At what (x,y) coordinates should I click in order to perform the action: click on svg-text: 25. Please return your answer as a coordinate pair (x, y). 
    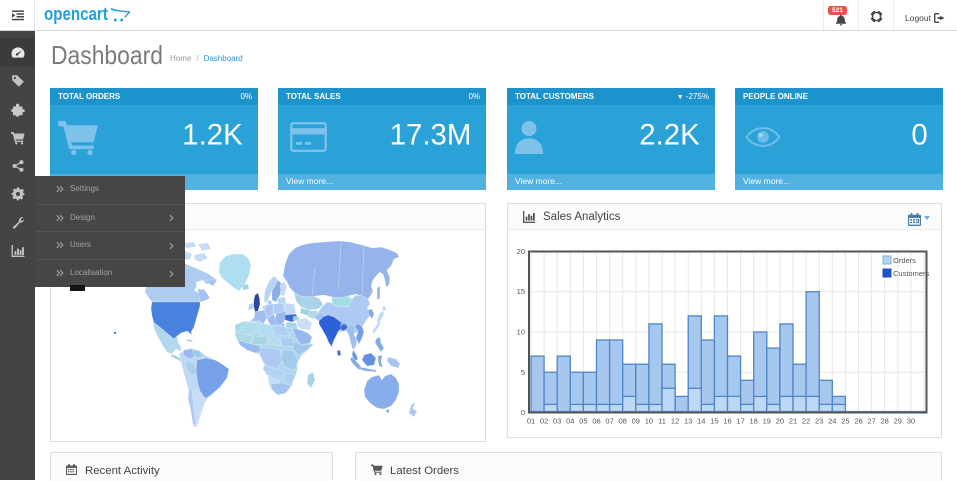
    Looking at the image, I should click on (845, 421).